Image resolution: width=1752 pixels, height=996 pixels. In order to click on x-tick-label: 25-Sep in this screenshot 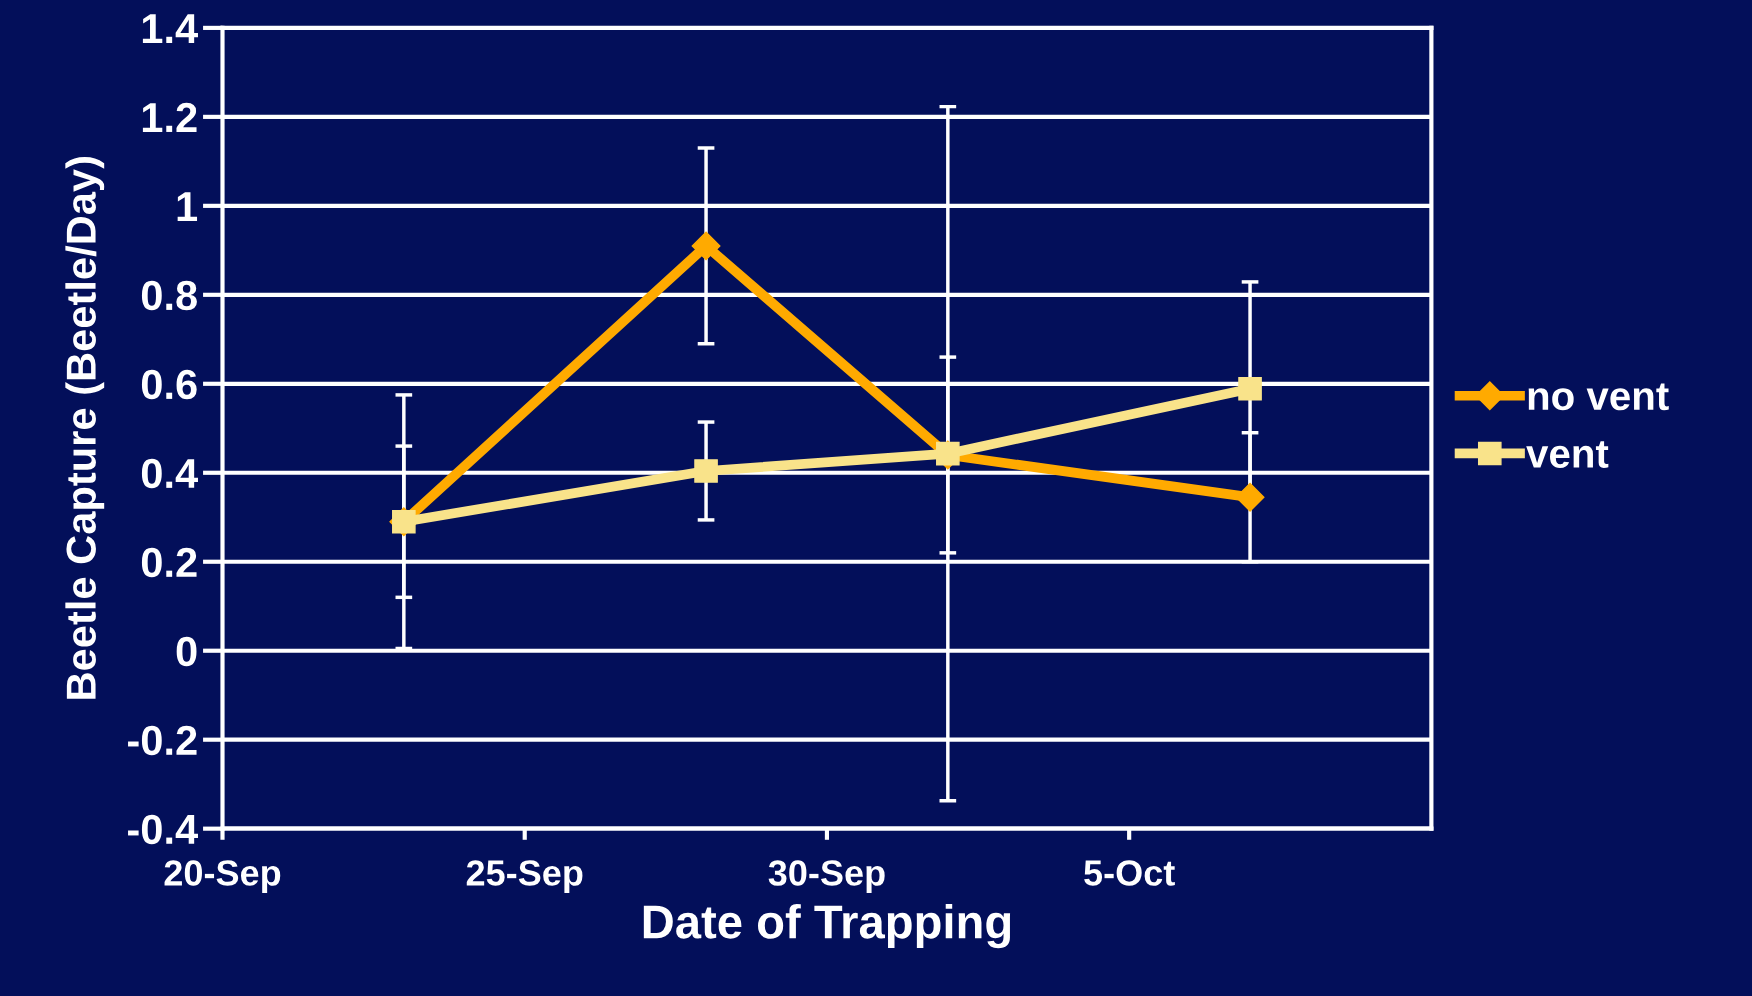, I will do `click(524, 876)`.